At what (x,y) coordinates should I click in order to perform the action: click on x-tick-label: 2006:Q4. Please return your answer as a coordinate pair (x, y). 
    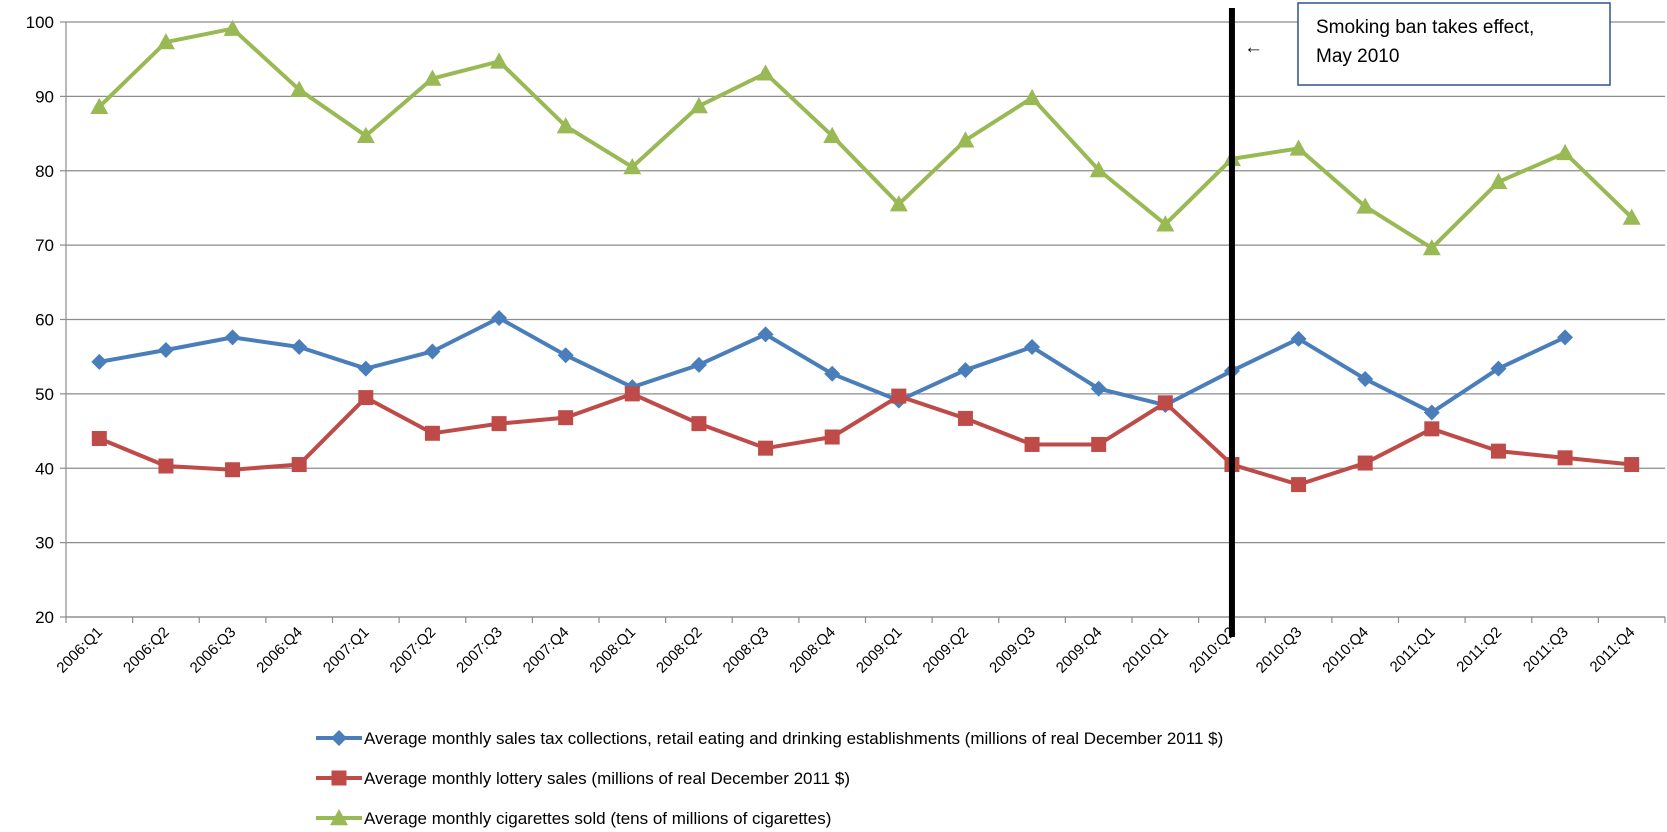
    Looking at the image, I should click on (279, 650).